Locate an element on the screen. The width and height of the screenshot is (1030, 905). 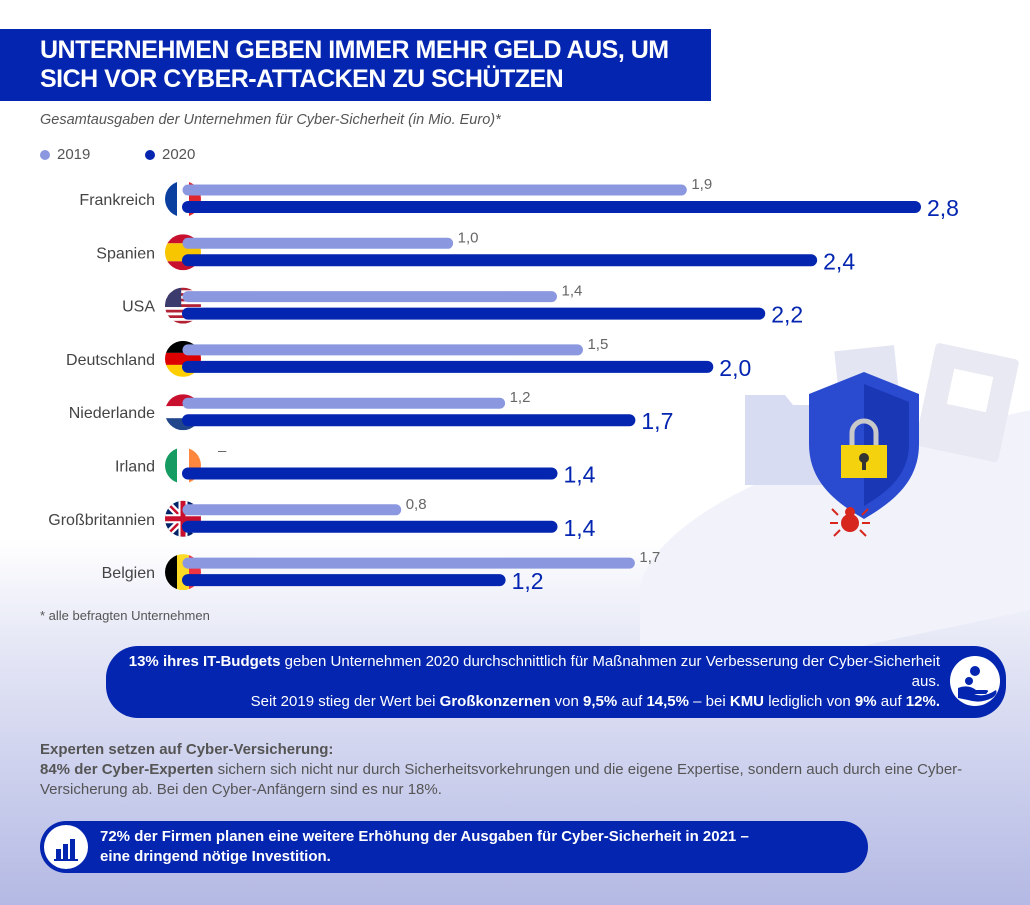
text: von is located at coordinates (567, 701).